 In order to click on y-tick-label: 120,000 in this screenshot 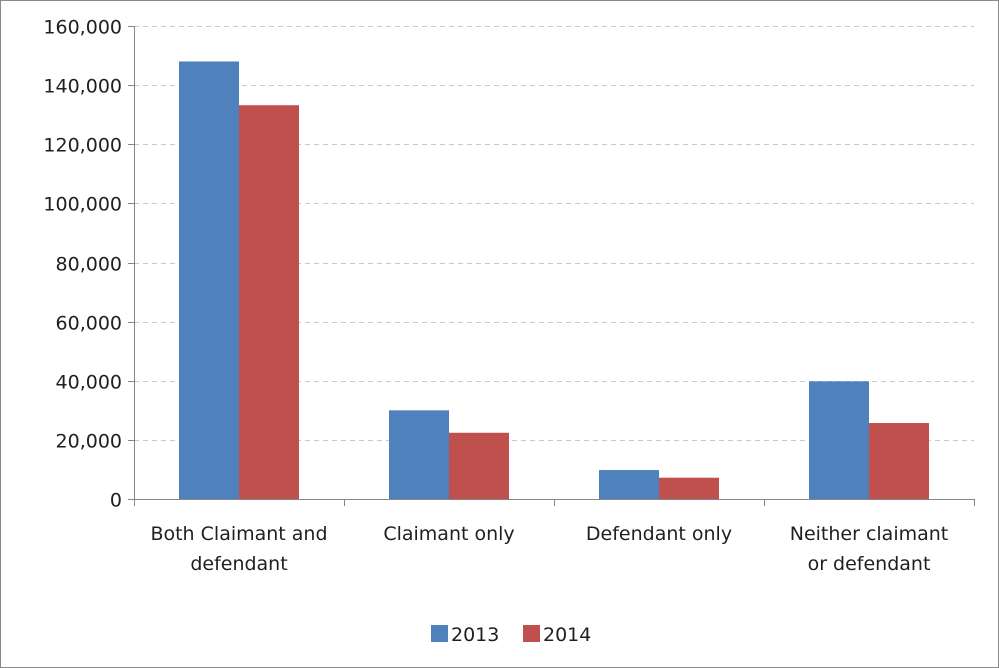, I will do `click(82, 146)`.